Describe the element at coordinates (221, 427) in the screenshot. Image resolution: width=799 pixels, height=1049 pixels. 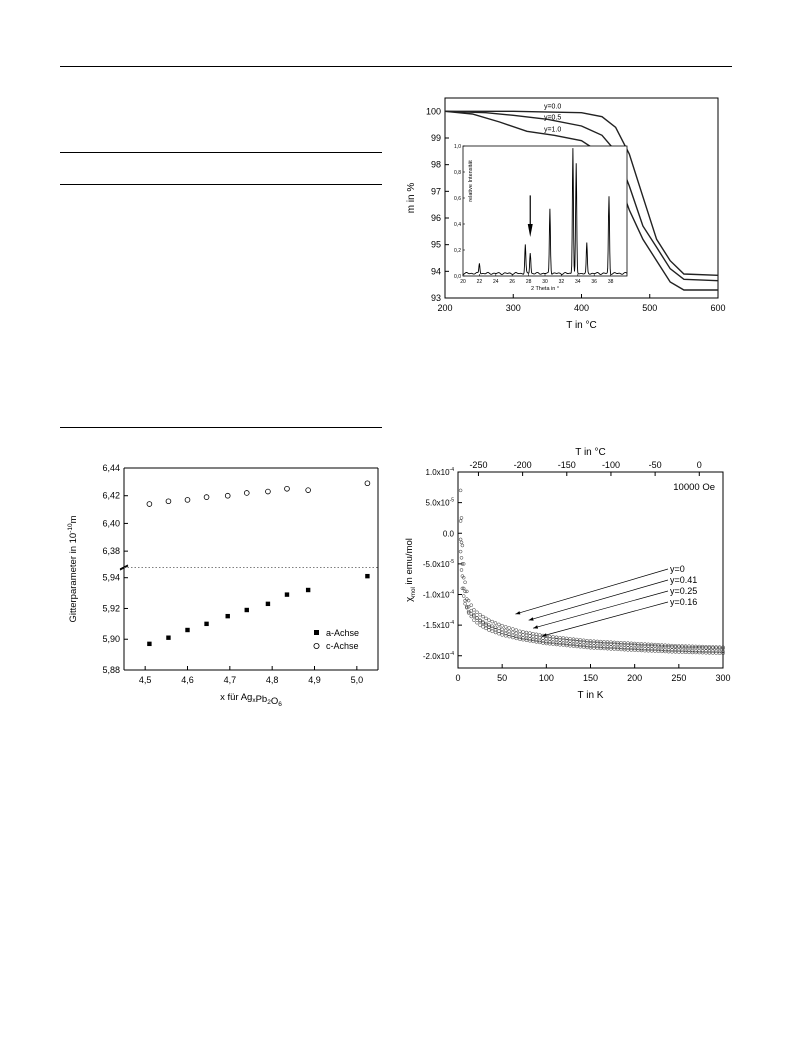
I see `table-rule-bottom` at that location.